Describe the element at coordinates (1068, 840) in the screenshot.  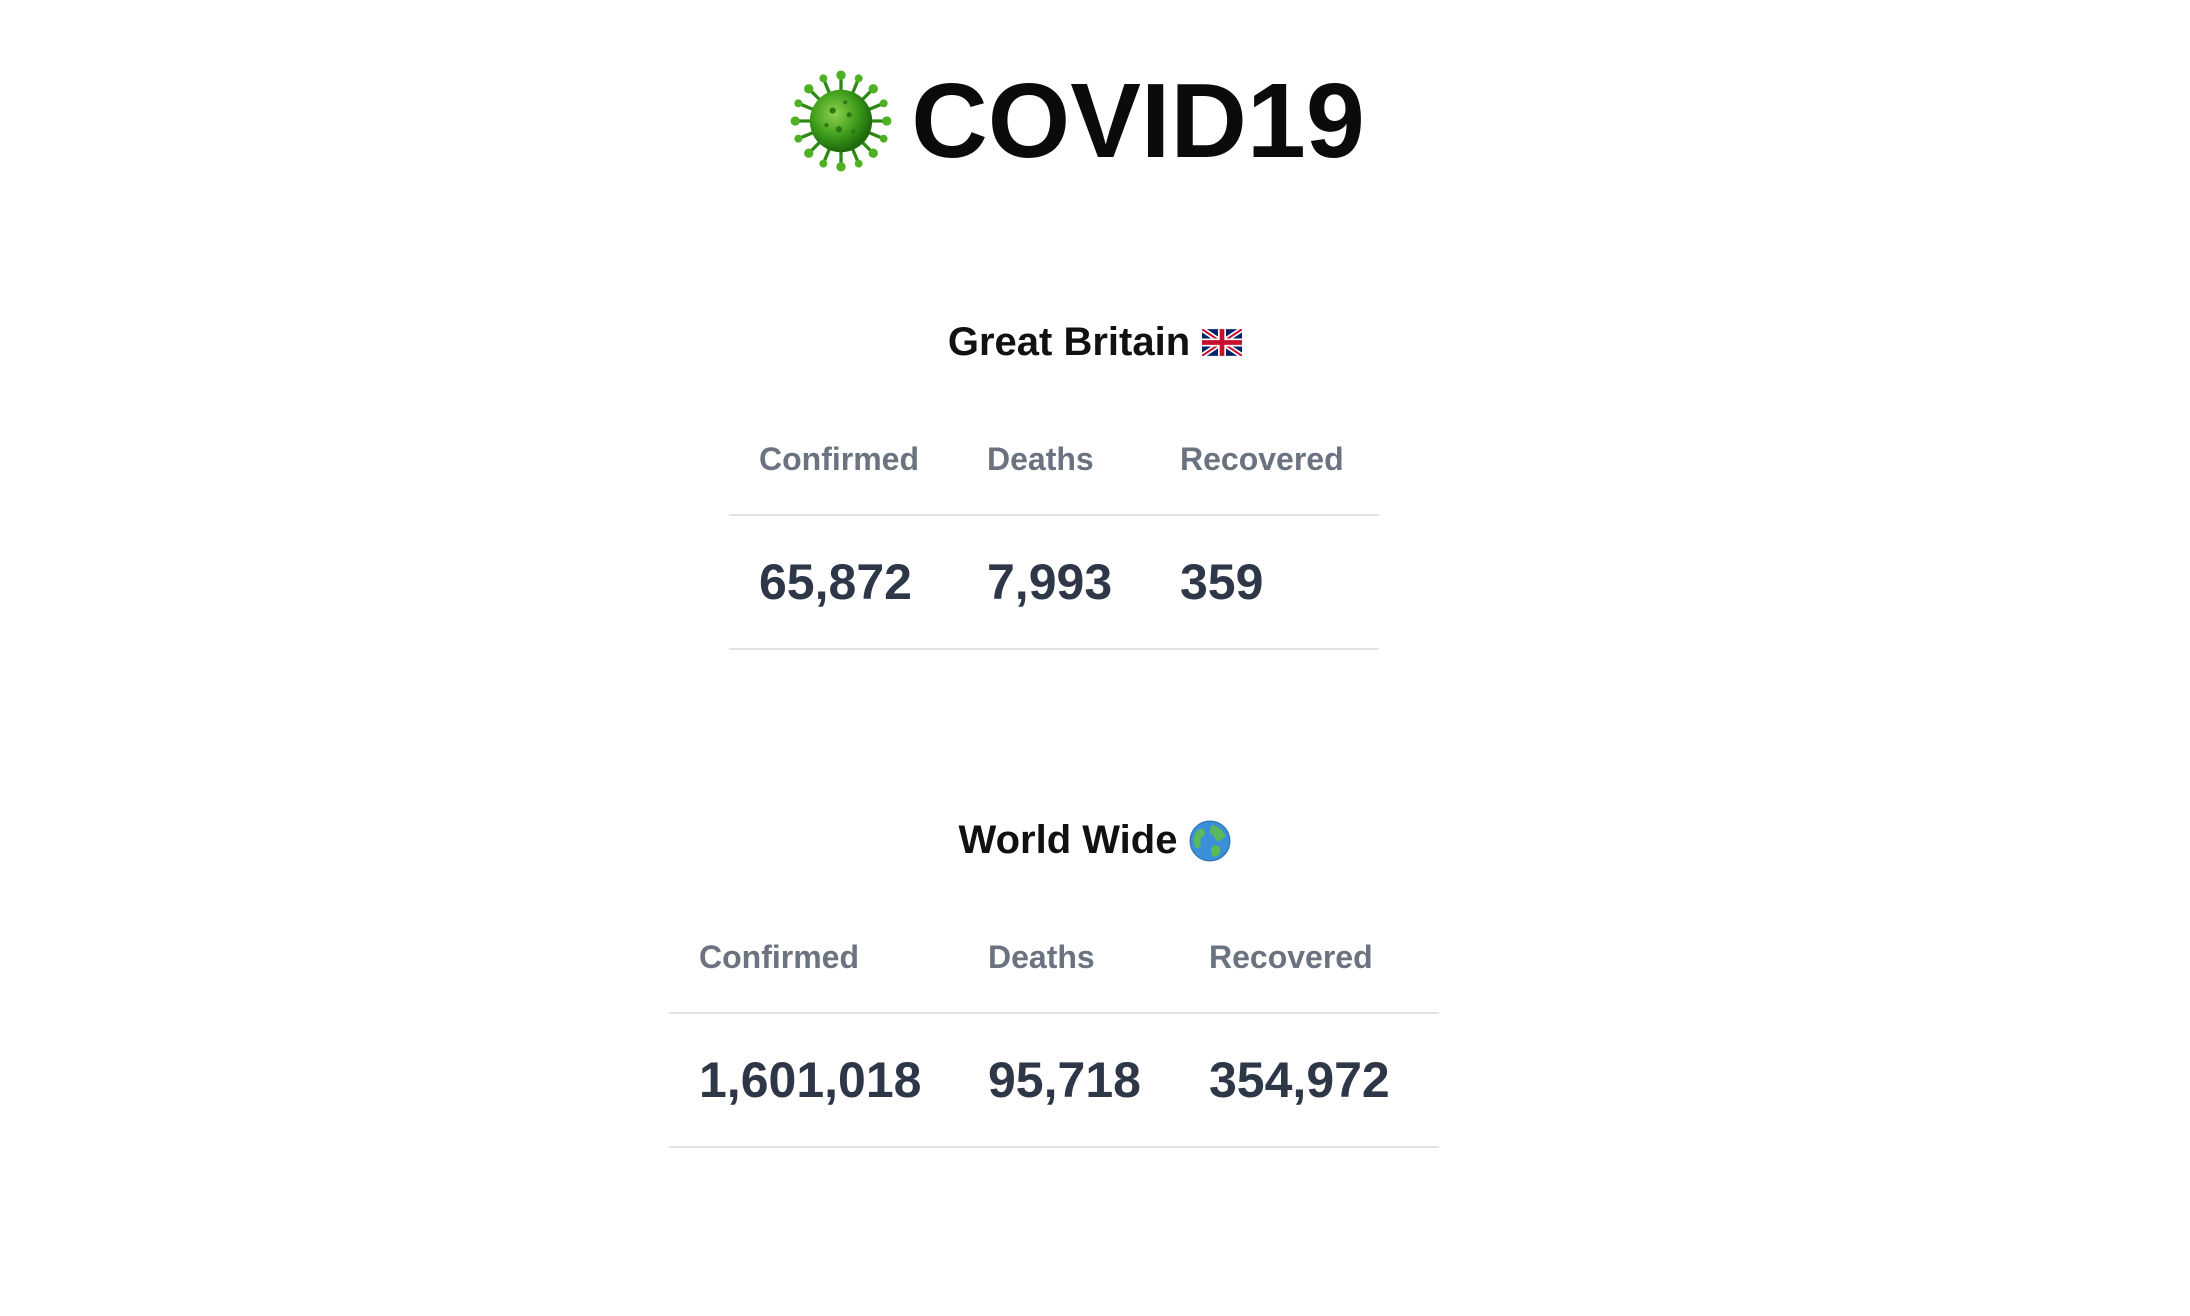
I see `world-wide-heading-text: World Wide` at that location.